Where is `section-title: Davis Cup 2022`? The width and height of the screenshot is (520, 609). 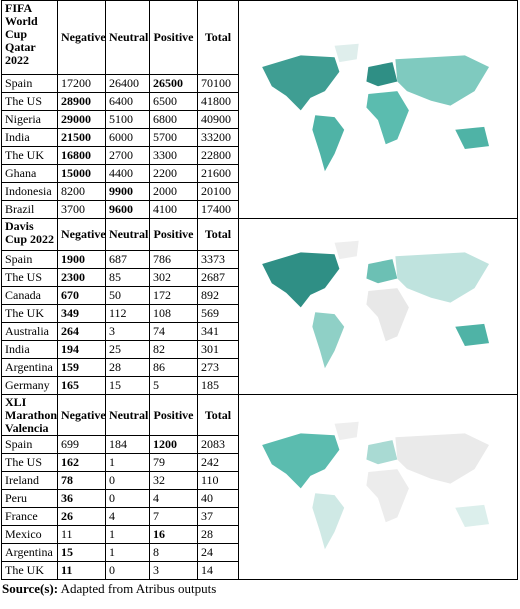 section-title: Davis Cup 2022 is located at coordinates (29, 234).